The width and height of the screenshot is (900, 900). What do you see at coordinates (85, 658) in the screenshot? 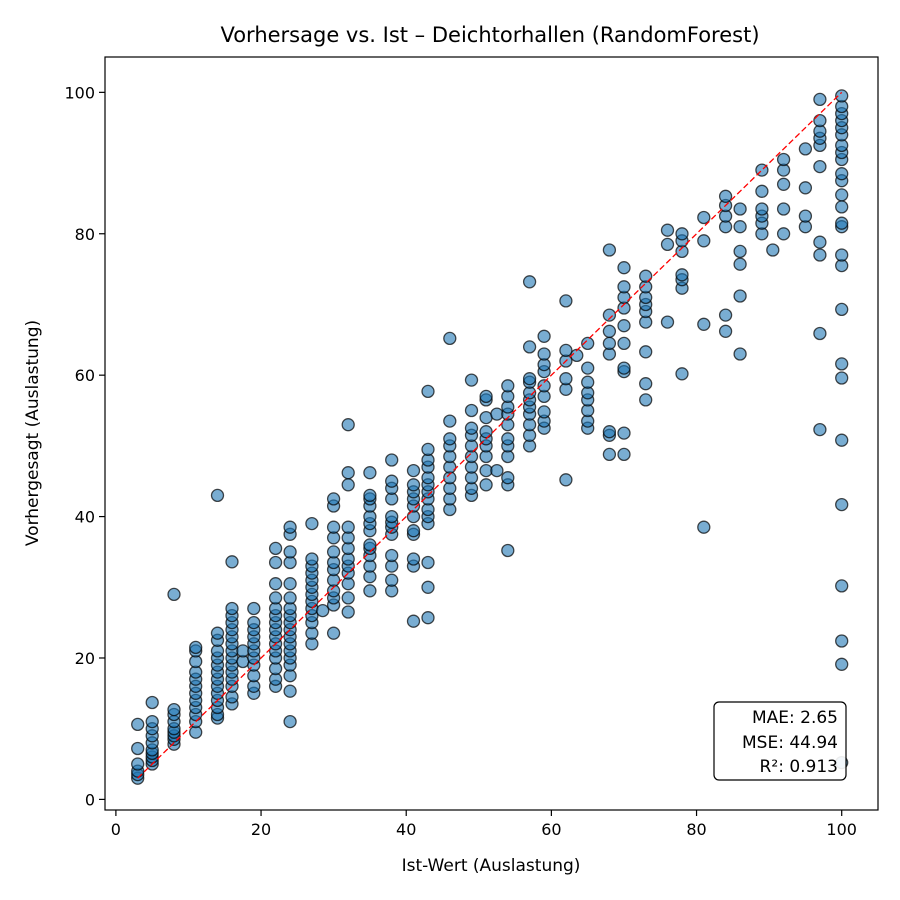
I see `y-tick-label: 20` at bounding box center [85, 658].